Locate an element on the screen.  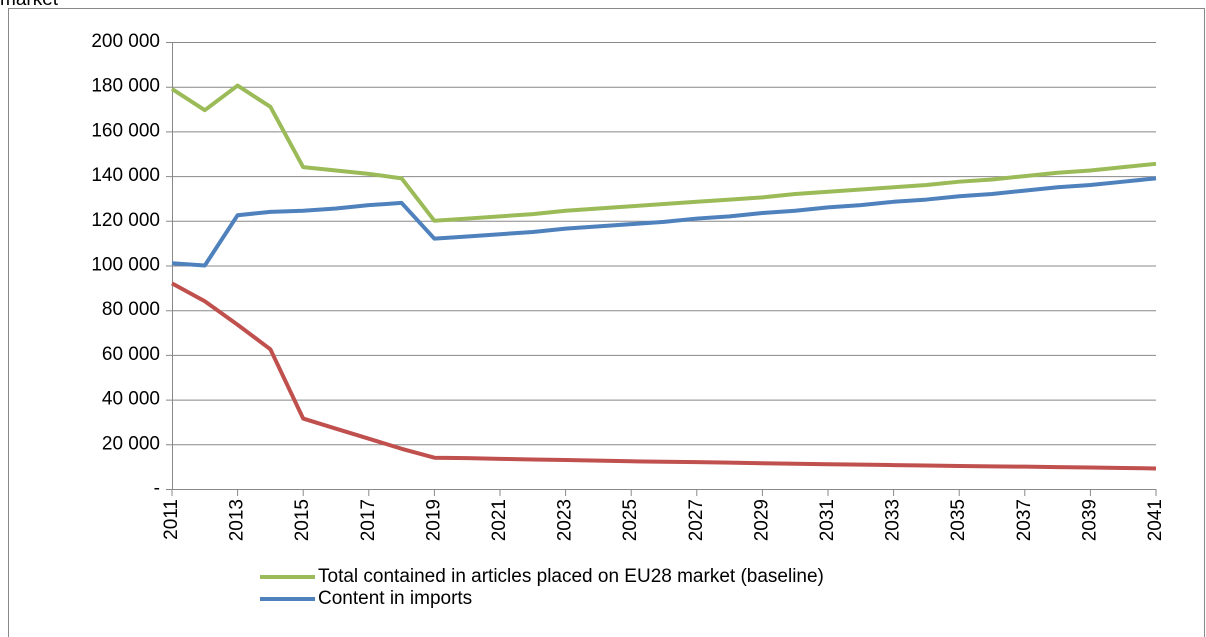
y-tick-label: 20 000 is located at coordinates (131, 443).